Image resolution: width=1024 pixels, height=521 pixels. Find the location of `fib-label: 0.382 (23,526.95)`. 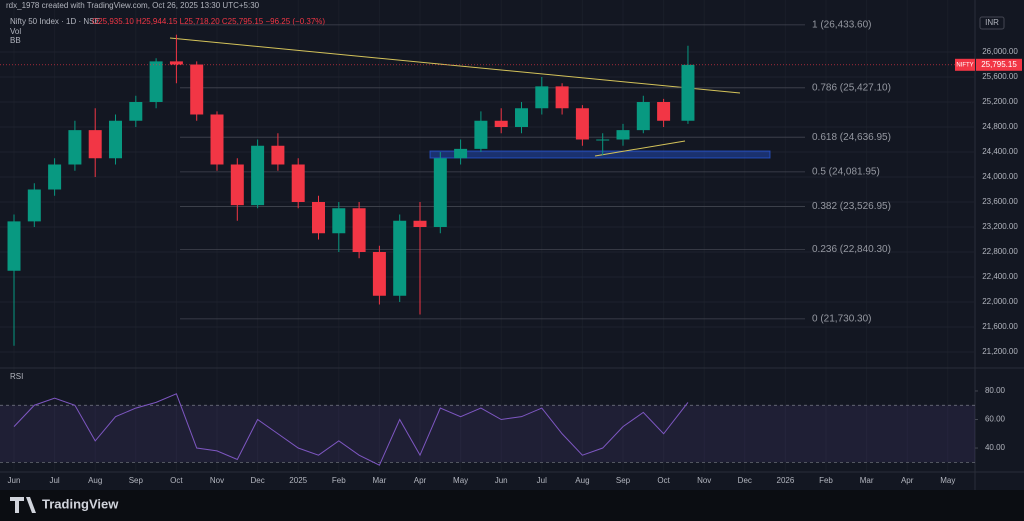

fib-label: 0.382 (23,526.95) is located at coordinates (851, 206).